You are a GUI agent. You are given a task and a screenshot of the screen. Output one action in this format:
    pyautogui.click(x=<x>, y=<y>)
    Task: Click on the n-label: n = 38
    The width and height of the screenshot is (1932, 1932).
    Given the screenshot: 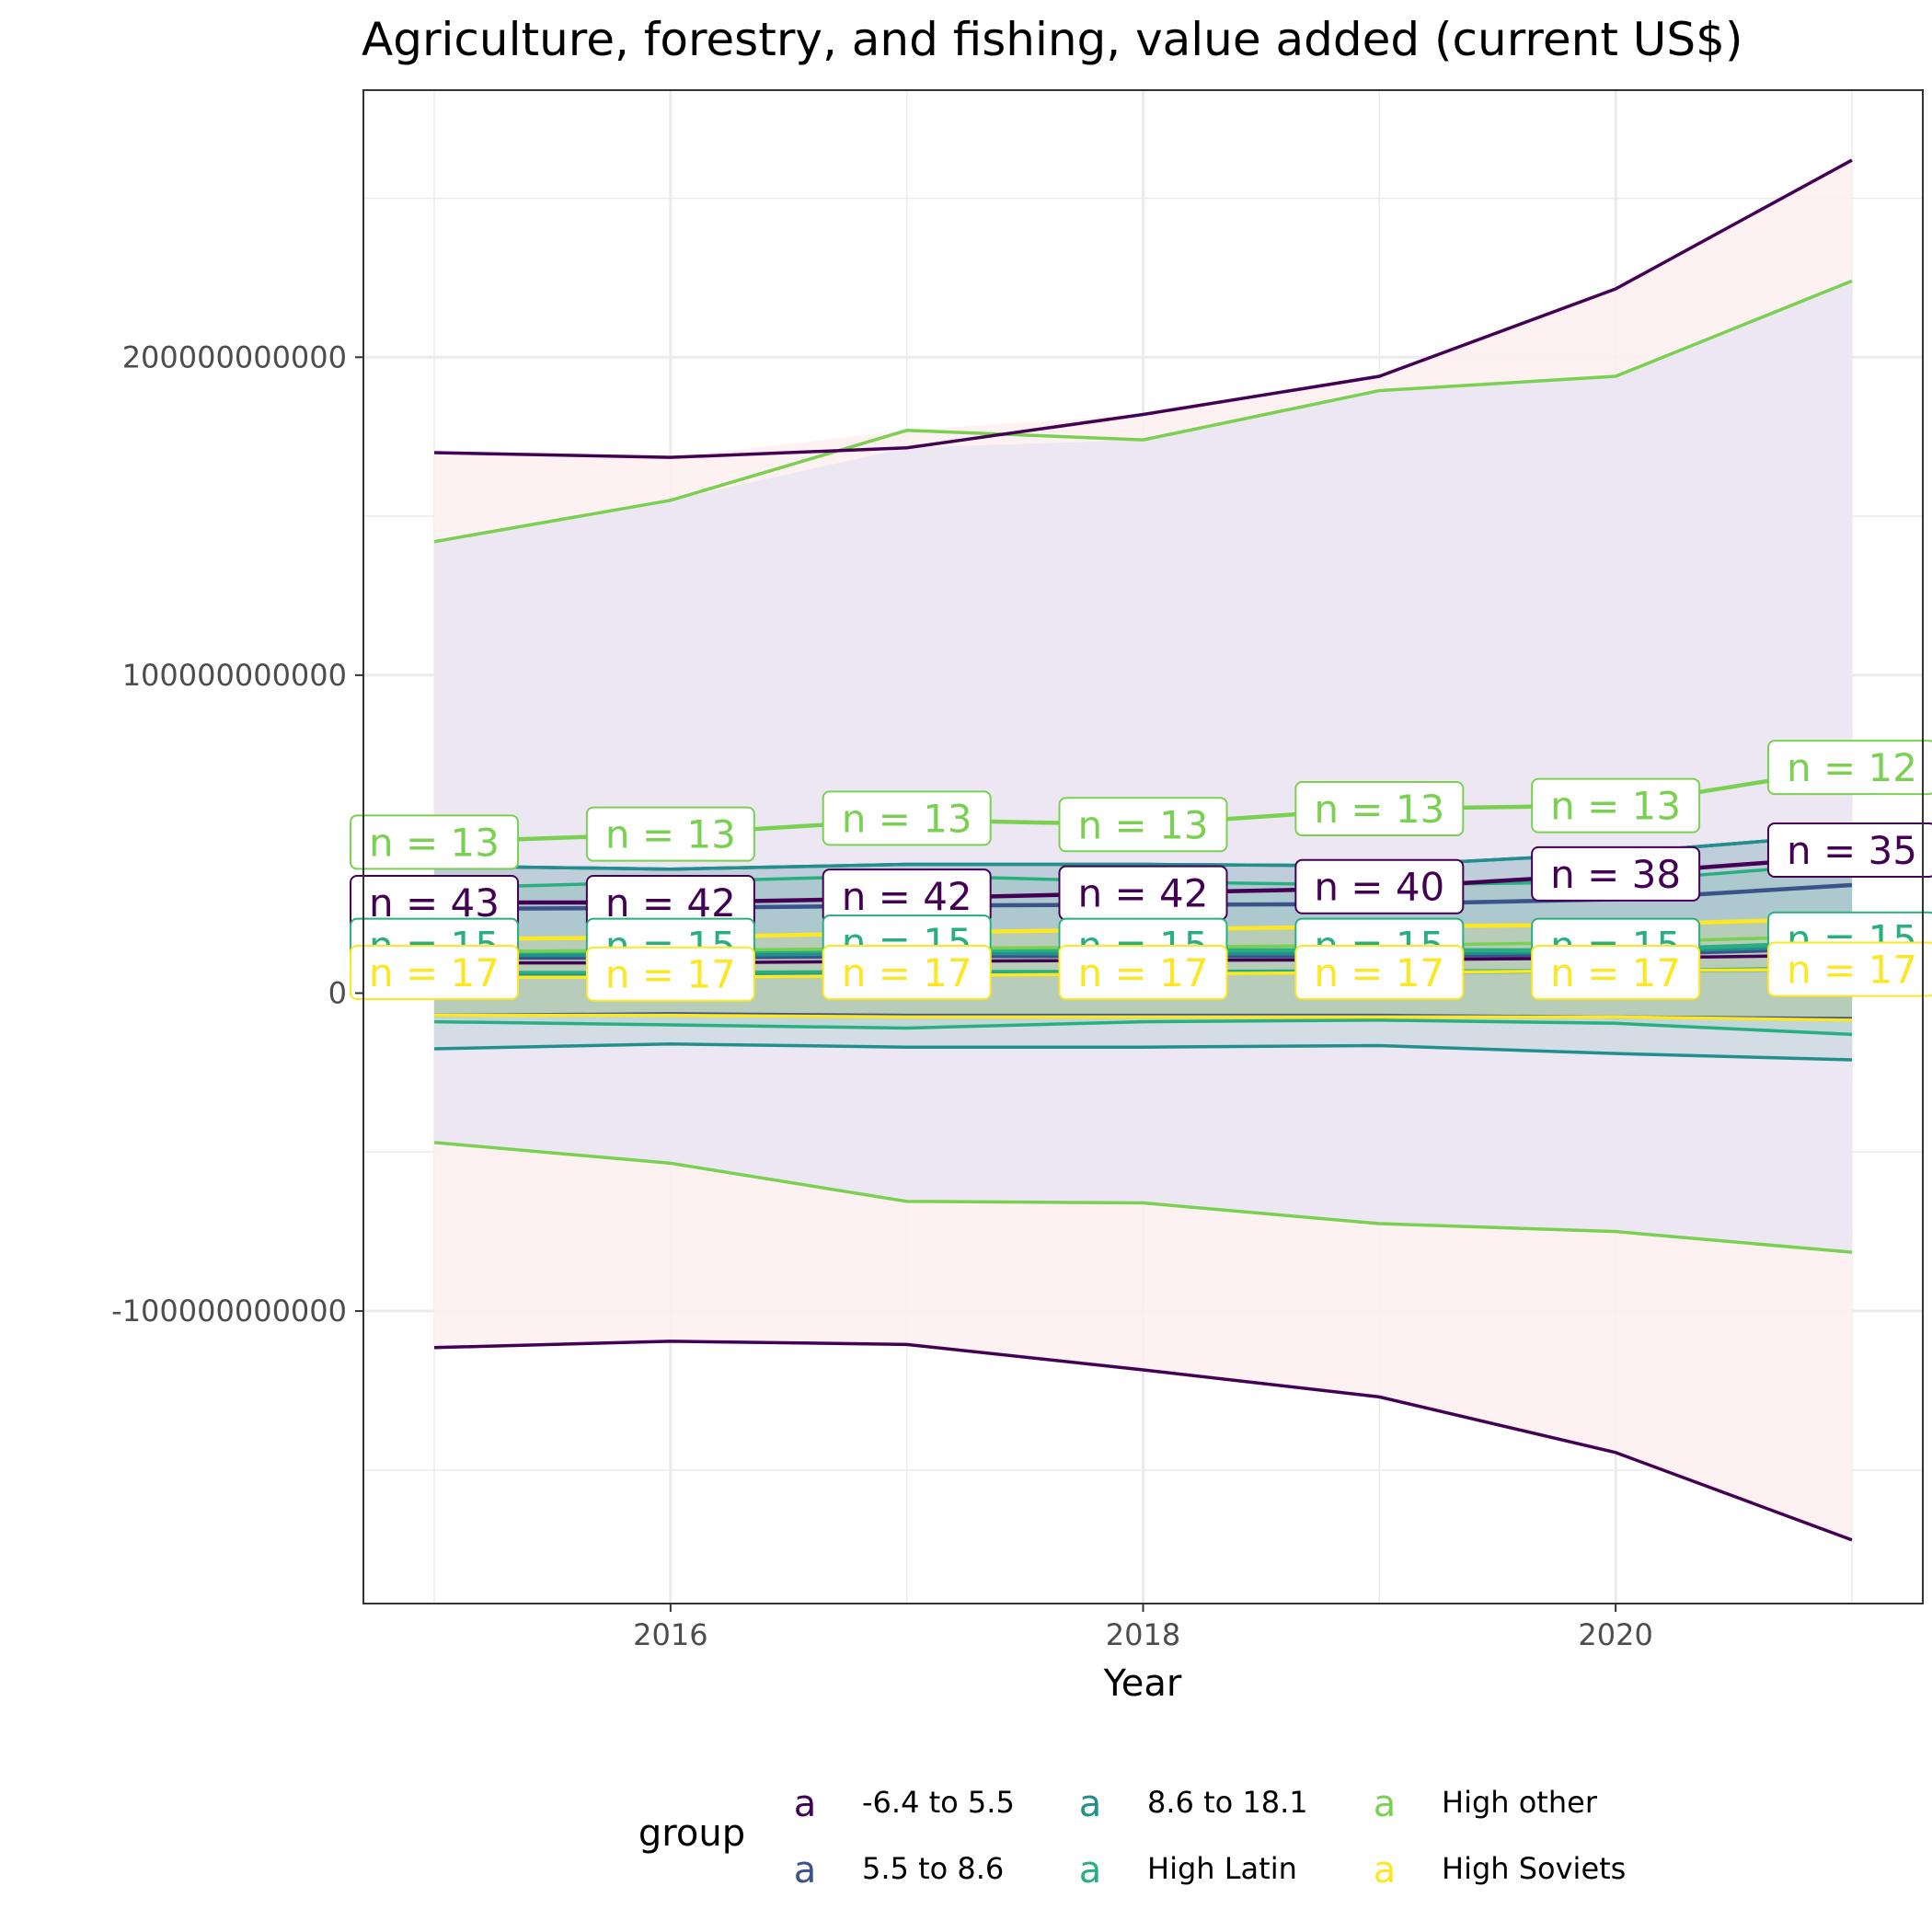 What is the action you would take?
    pyautogui.click(x=1616, y=873)
    